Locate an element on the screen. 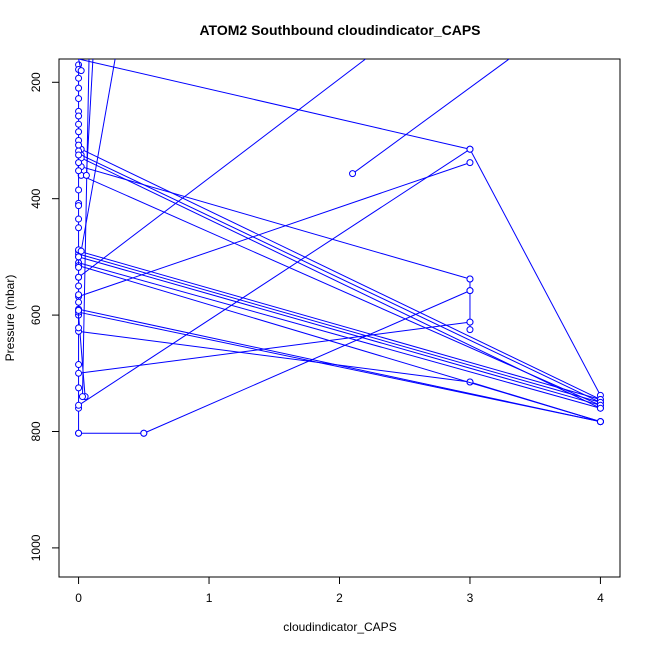  y-tick-label: 1000 is located at coordinates (36, 547).